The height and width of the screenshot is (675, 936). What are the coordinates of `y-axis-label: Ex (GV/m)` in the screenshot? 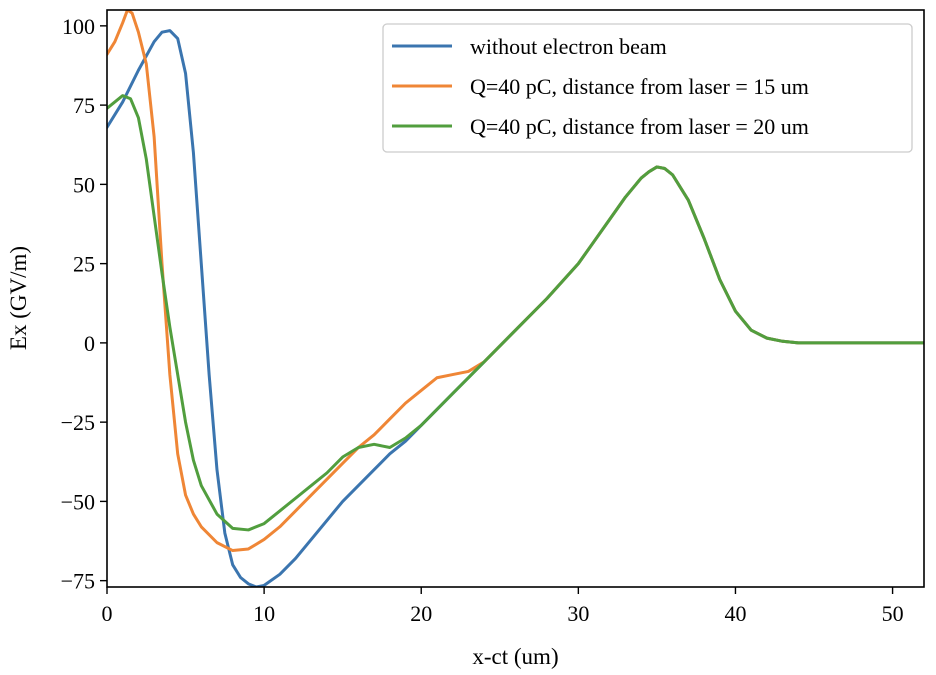 It's located at (18, 298).